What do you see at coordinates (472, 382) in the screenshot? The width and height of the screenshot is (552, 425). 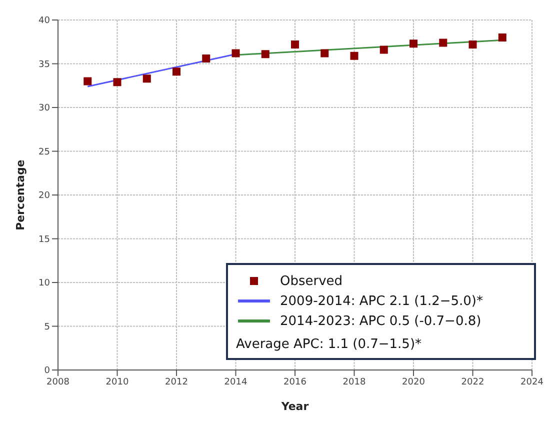 I see `x-tick-label: 2022` at bounding box center [472, 382].